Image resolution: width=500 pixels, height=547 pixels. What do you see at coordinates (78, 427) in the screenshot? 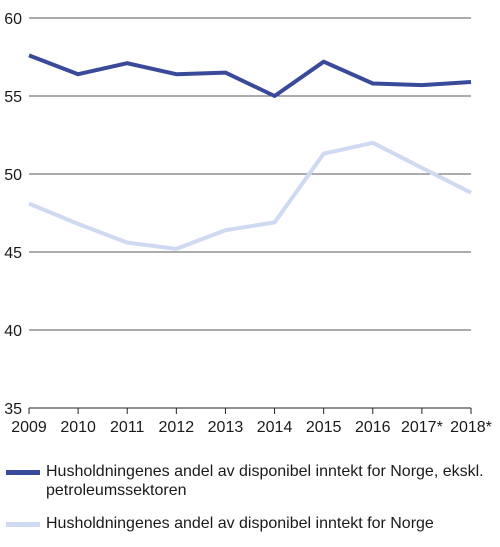
I see `x-tick-label: 2010` at bounding box center [78, 427].